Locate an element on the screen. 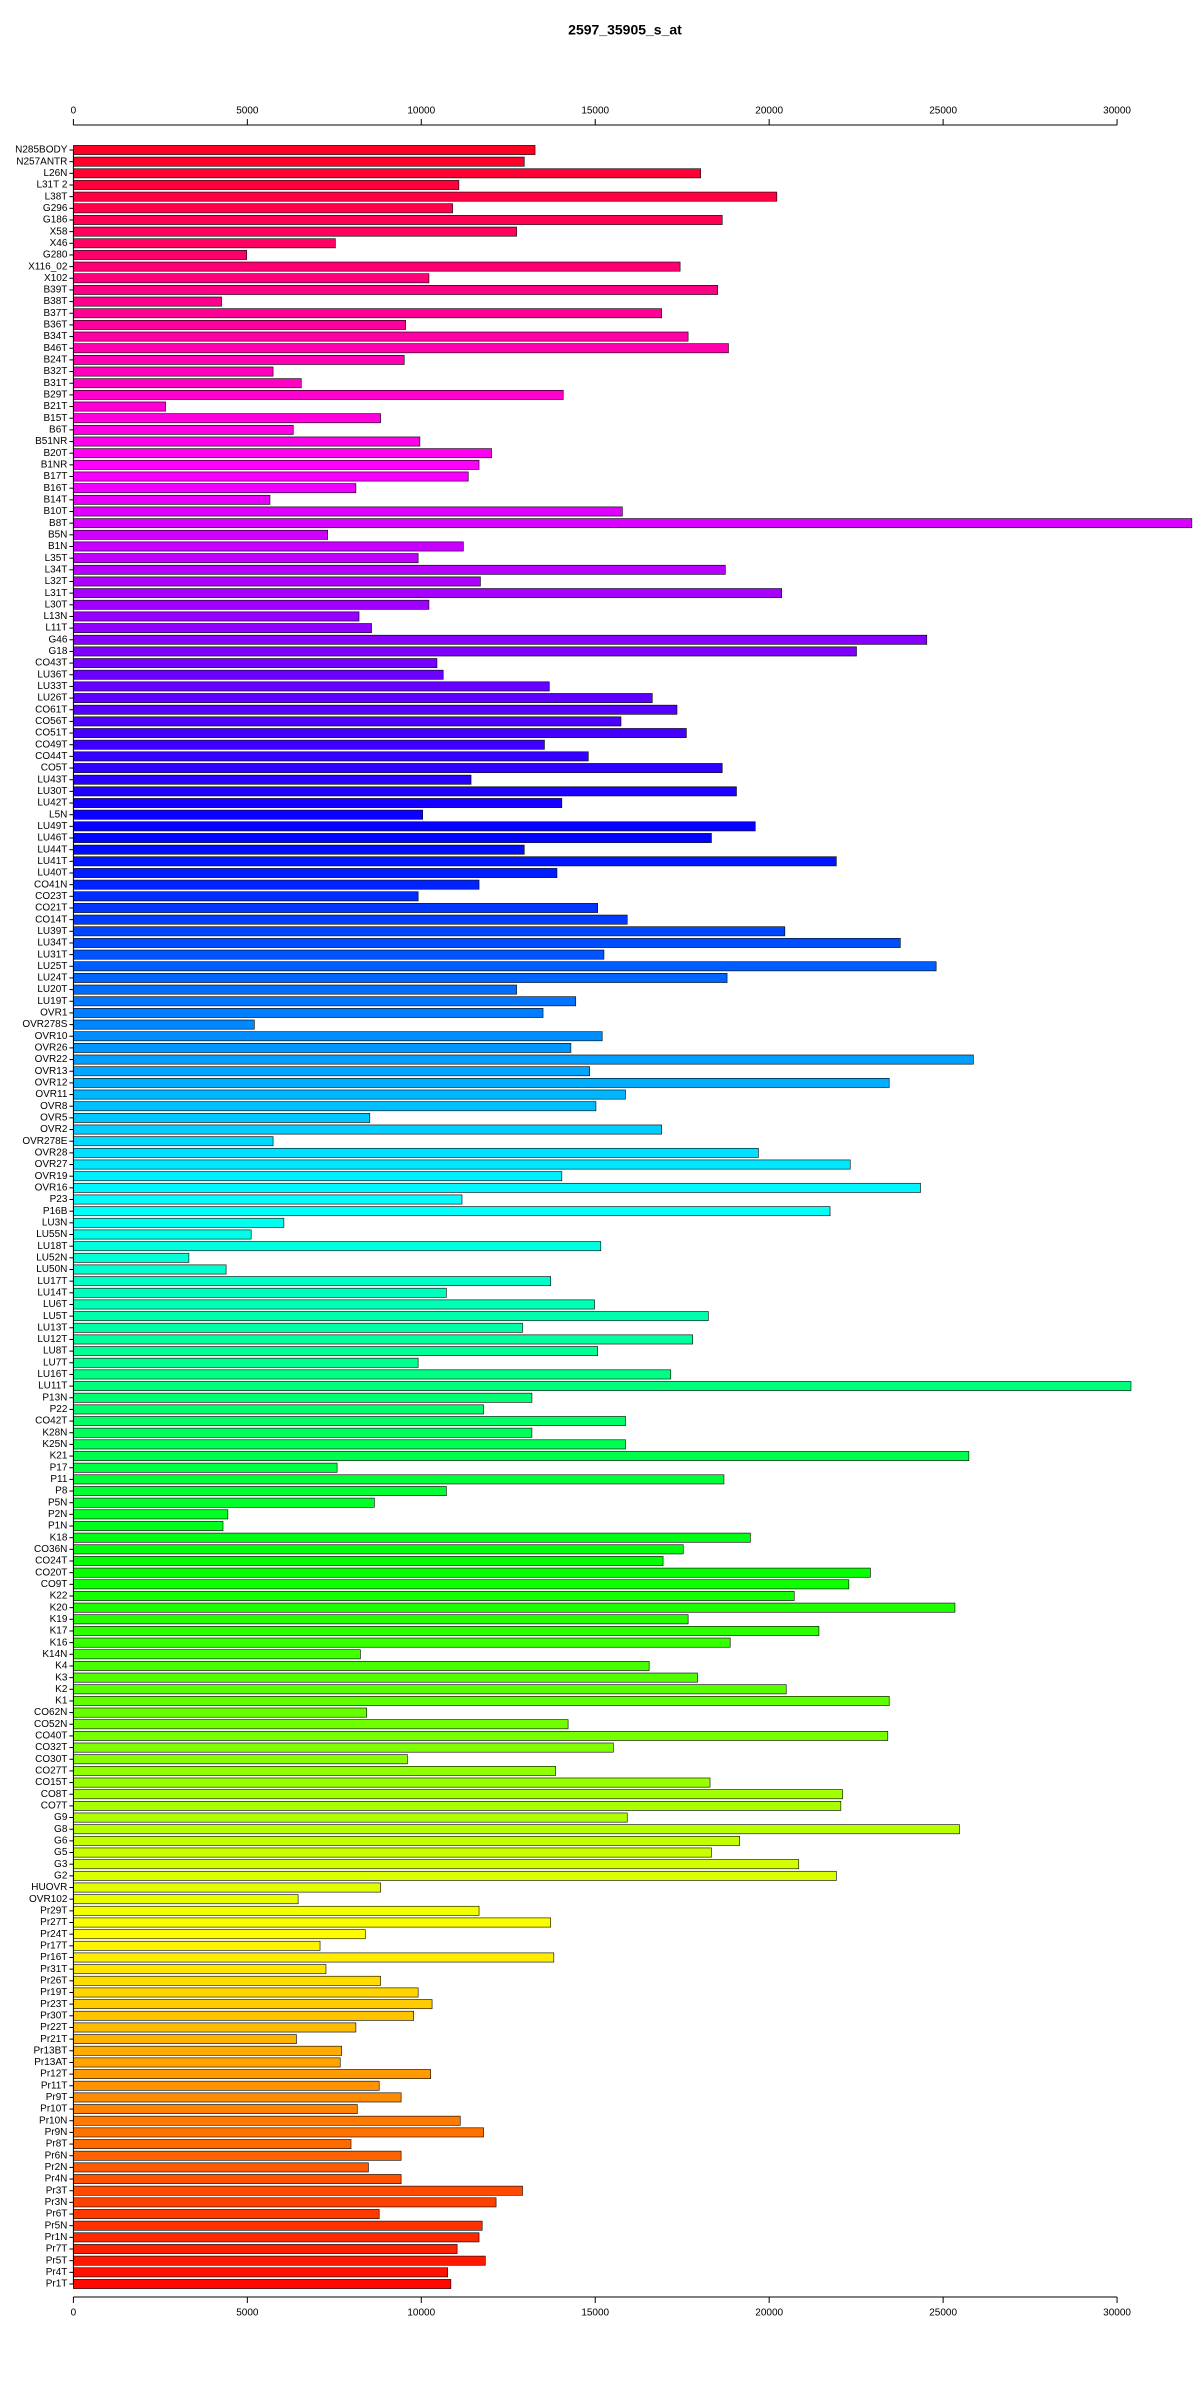 Image resolution: width=1200 pixels, height=2405 pixels. y-tick-label: LU3N is located at coordinates (55, 1222).